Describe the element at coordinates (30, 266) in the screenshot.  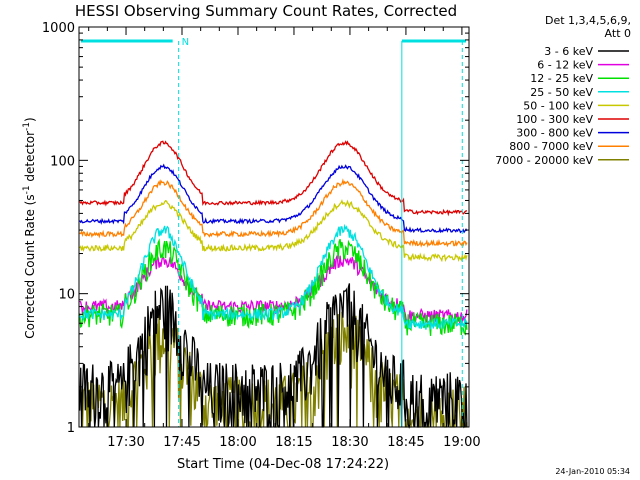
I see `y-axis-label-main: Corrected Count Rate (s` at that location.